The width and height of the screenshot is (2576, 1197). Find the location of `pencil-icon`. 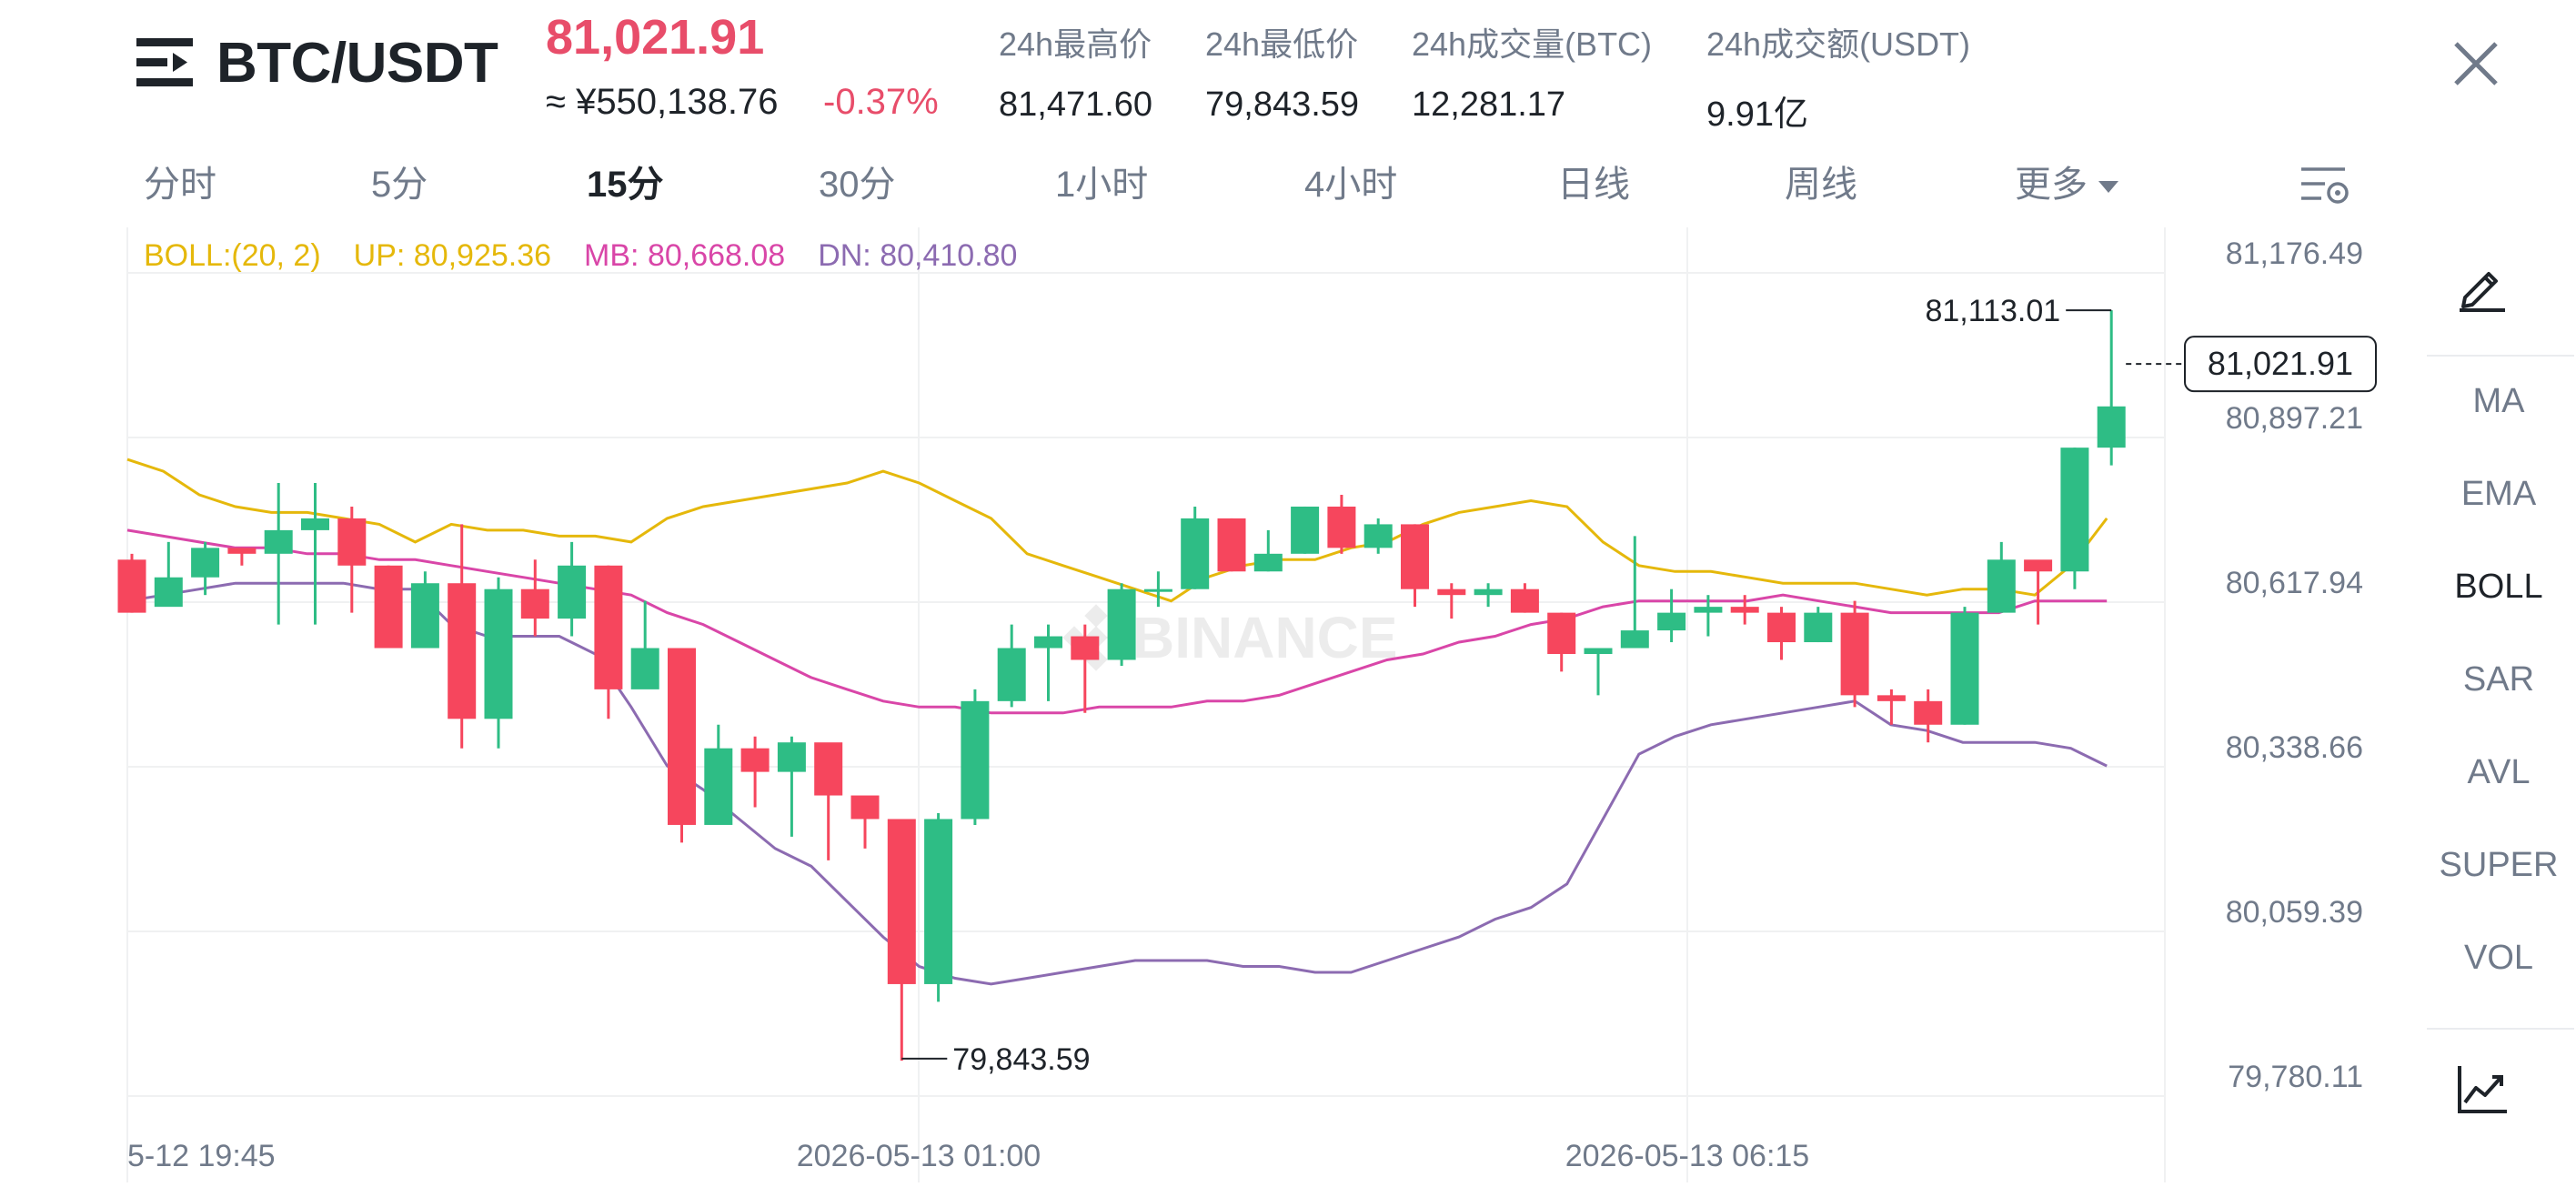

pencil-icon is located at coordinates (2482, 285).